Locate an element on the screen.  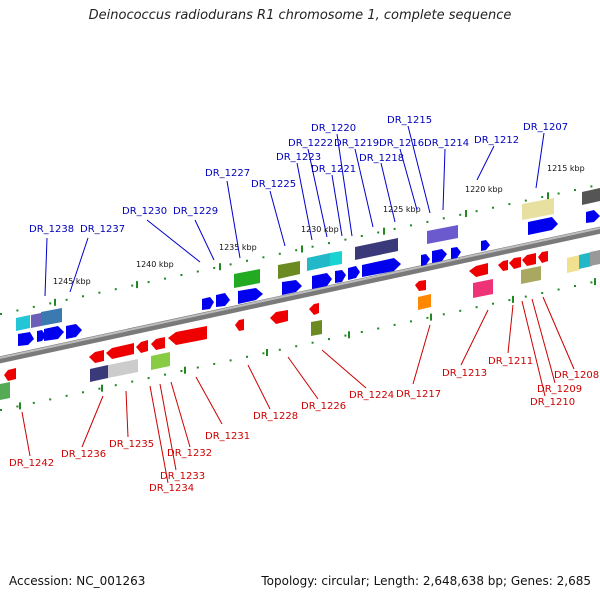
gene-label: DR_1236 is located at coordinates (83, 454).